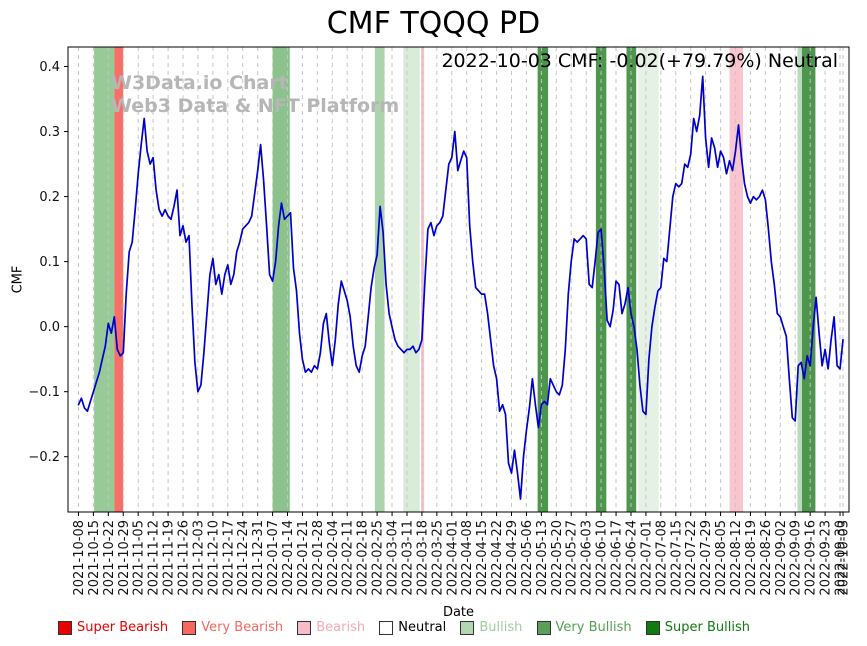 The width and height of the screenshot is (867, 646). Describe the element at coordinates (304, 627) in the screenshot. I see `legend-swatch-bearish` at that location.